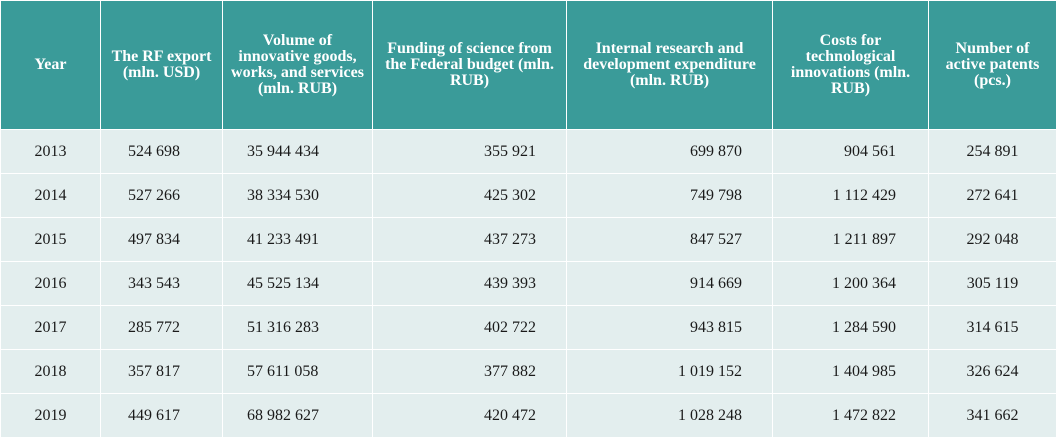 This screenshot has width=1056, height=446. Describe the element at coordinates (297, 415) in the screenshot. I see `cell-innovative-volume: 68 982 627` at that location.